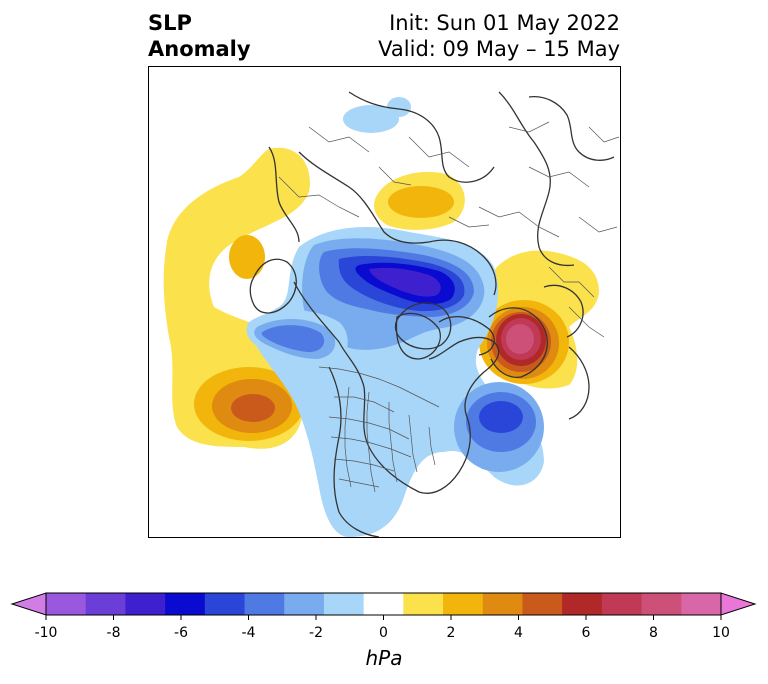  I want to click on contour-neg-6-arctic, so click(405, 282).